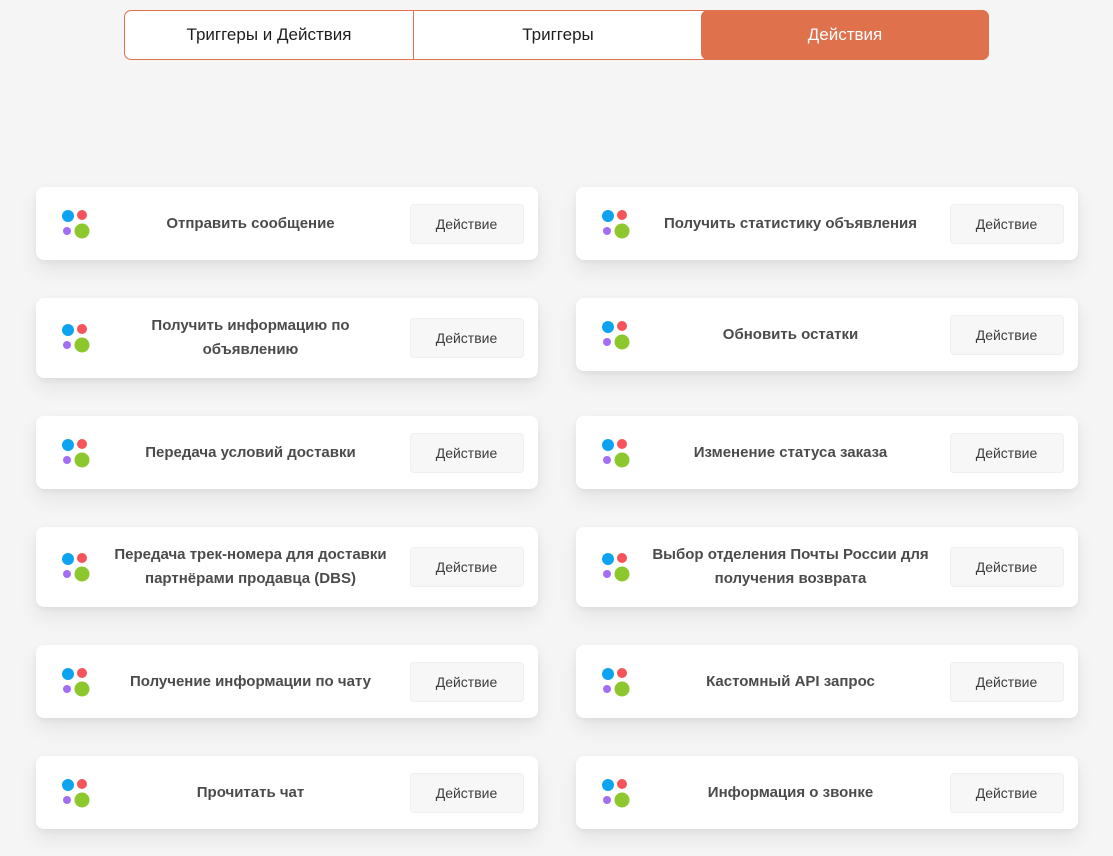 Image resolution: width=1113 pixels, height=856 pixels. I want to click on tab-actions: Действия, so click(845, 35).